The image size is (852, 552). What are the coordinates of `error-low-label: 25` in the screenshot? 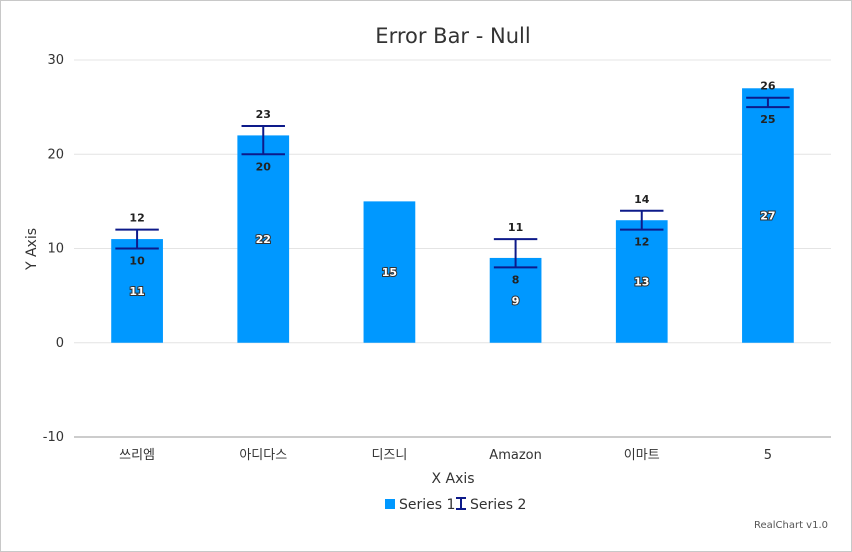 It's located at (767, 119).